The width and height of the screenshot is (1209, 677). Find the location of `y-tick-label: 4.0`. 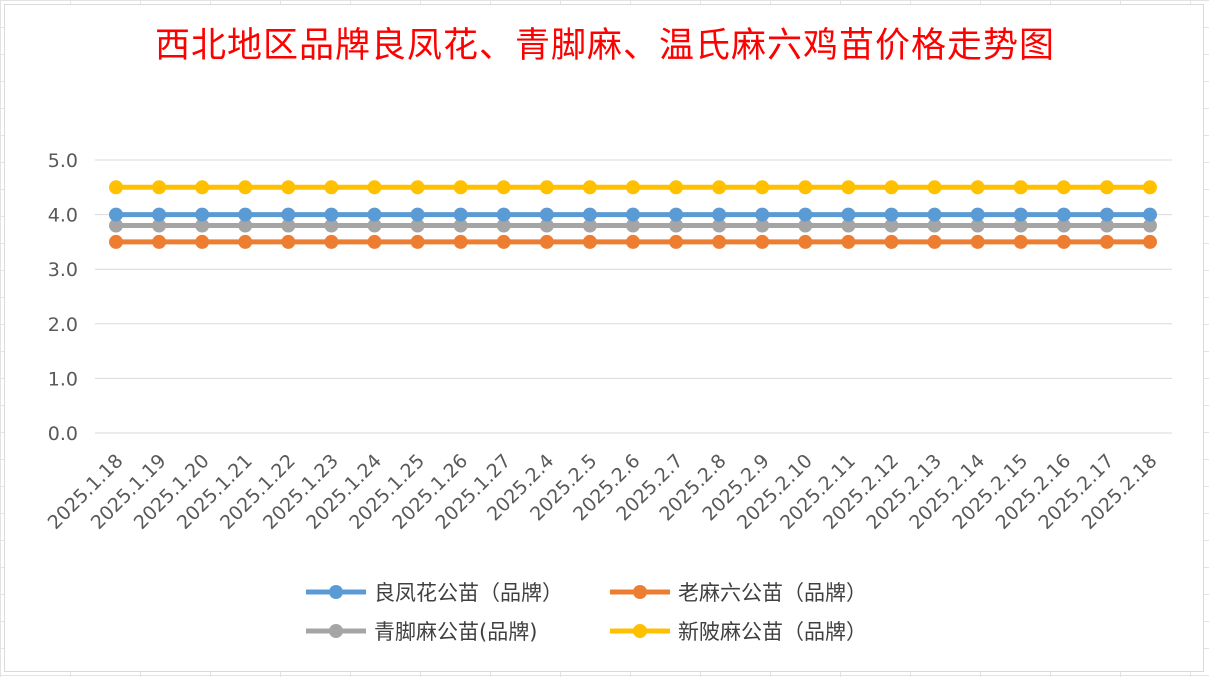

y-tick-label: 4.0 is located at coordinates (63, 216).